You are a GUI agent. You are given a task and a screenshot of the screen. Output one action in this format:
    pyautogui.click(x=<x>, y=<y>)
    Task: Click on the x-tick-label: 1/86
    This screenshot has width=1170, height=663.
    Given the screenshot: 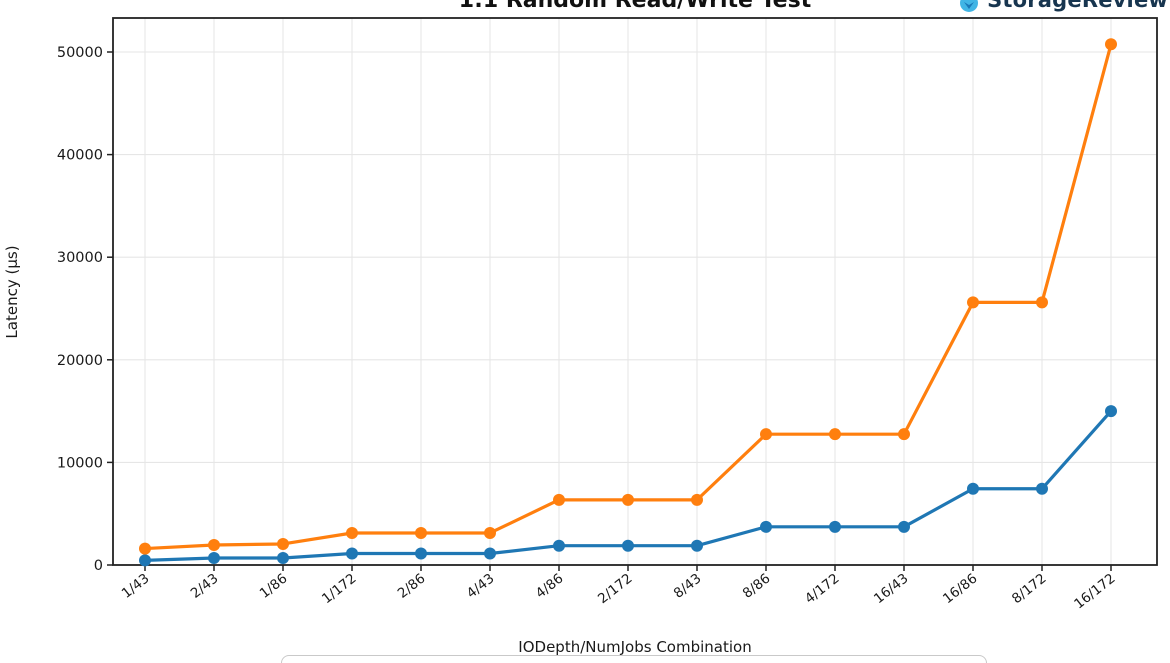 What is the action you would take?
    pyautogui.click(x=274, y=586)
    